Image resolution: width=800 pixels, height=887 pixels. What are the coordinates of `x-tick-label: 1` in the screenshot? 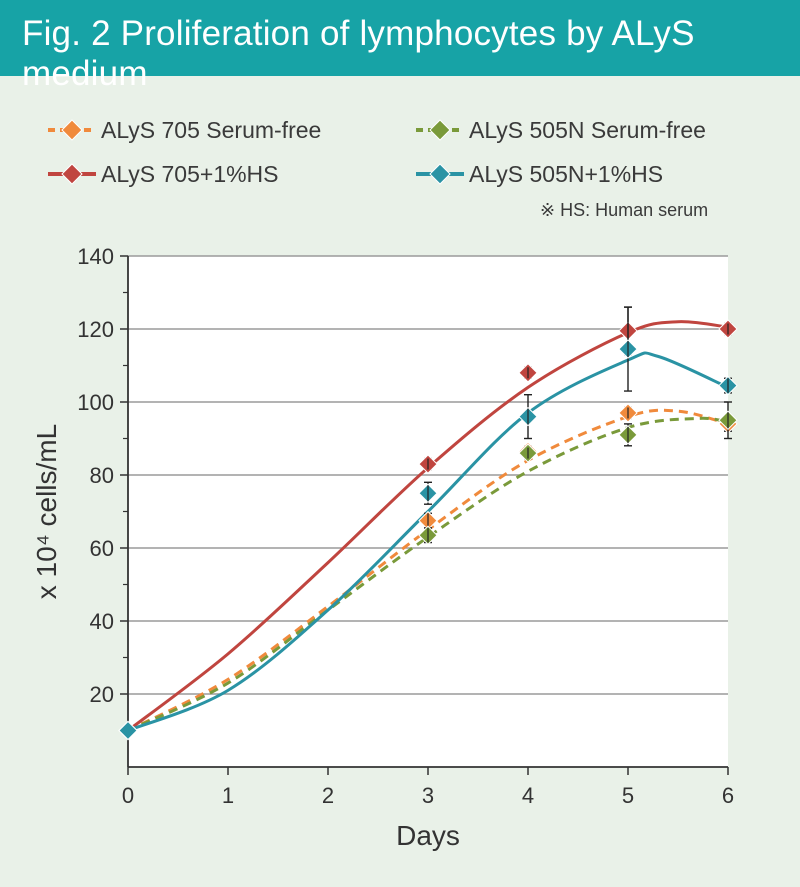 It's located at (228, 795).